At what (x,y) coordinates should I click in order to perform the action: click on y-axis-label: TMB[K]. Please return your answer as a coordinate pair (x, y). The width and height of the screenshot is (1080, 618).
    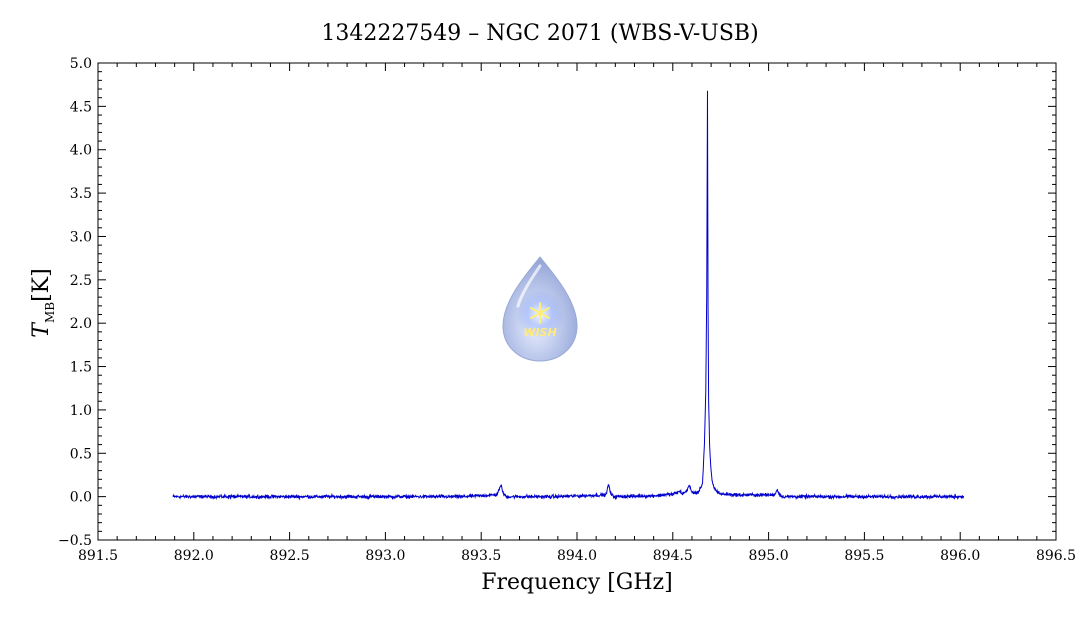
    Looking at the image, I should click on (43, 302).